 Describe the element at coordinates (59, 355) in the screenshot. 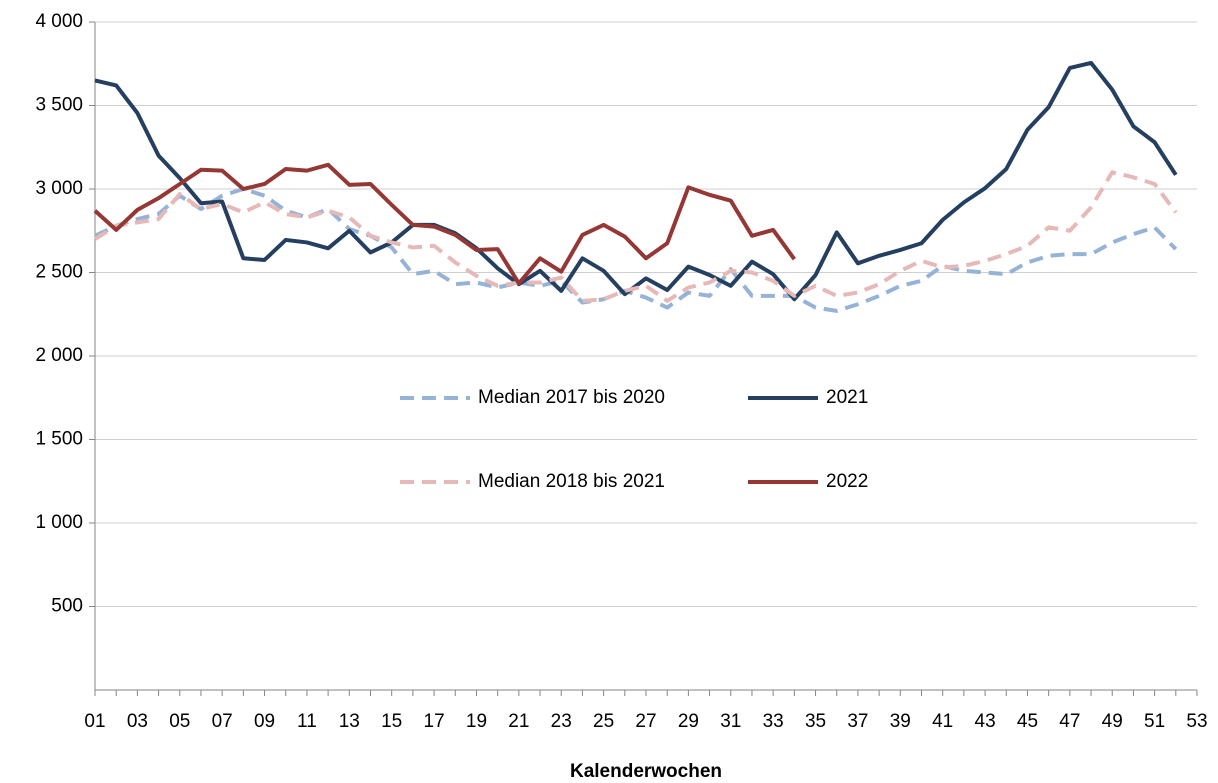

I see `y-tick-label: 2 000` at that location.